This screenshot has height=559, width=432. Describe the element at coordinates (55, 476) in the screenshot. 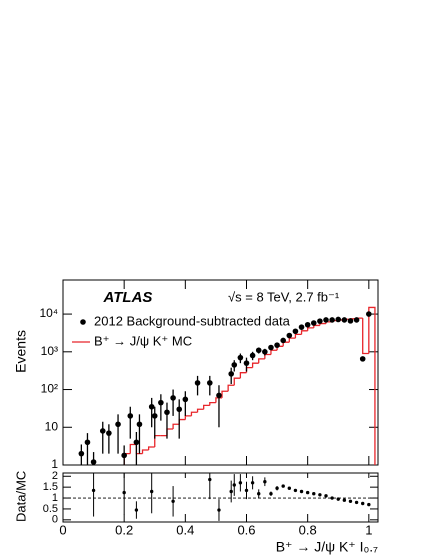

I see `y-tick-label: 2` at that location.